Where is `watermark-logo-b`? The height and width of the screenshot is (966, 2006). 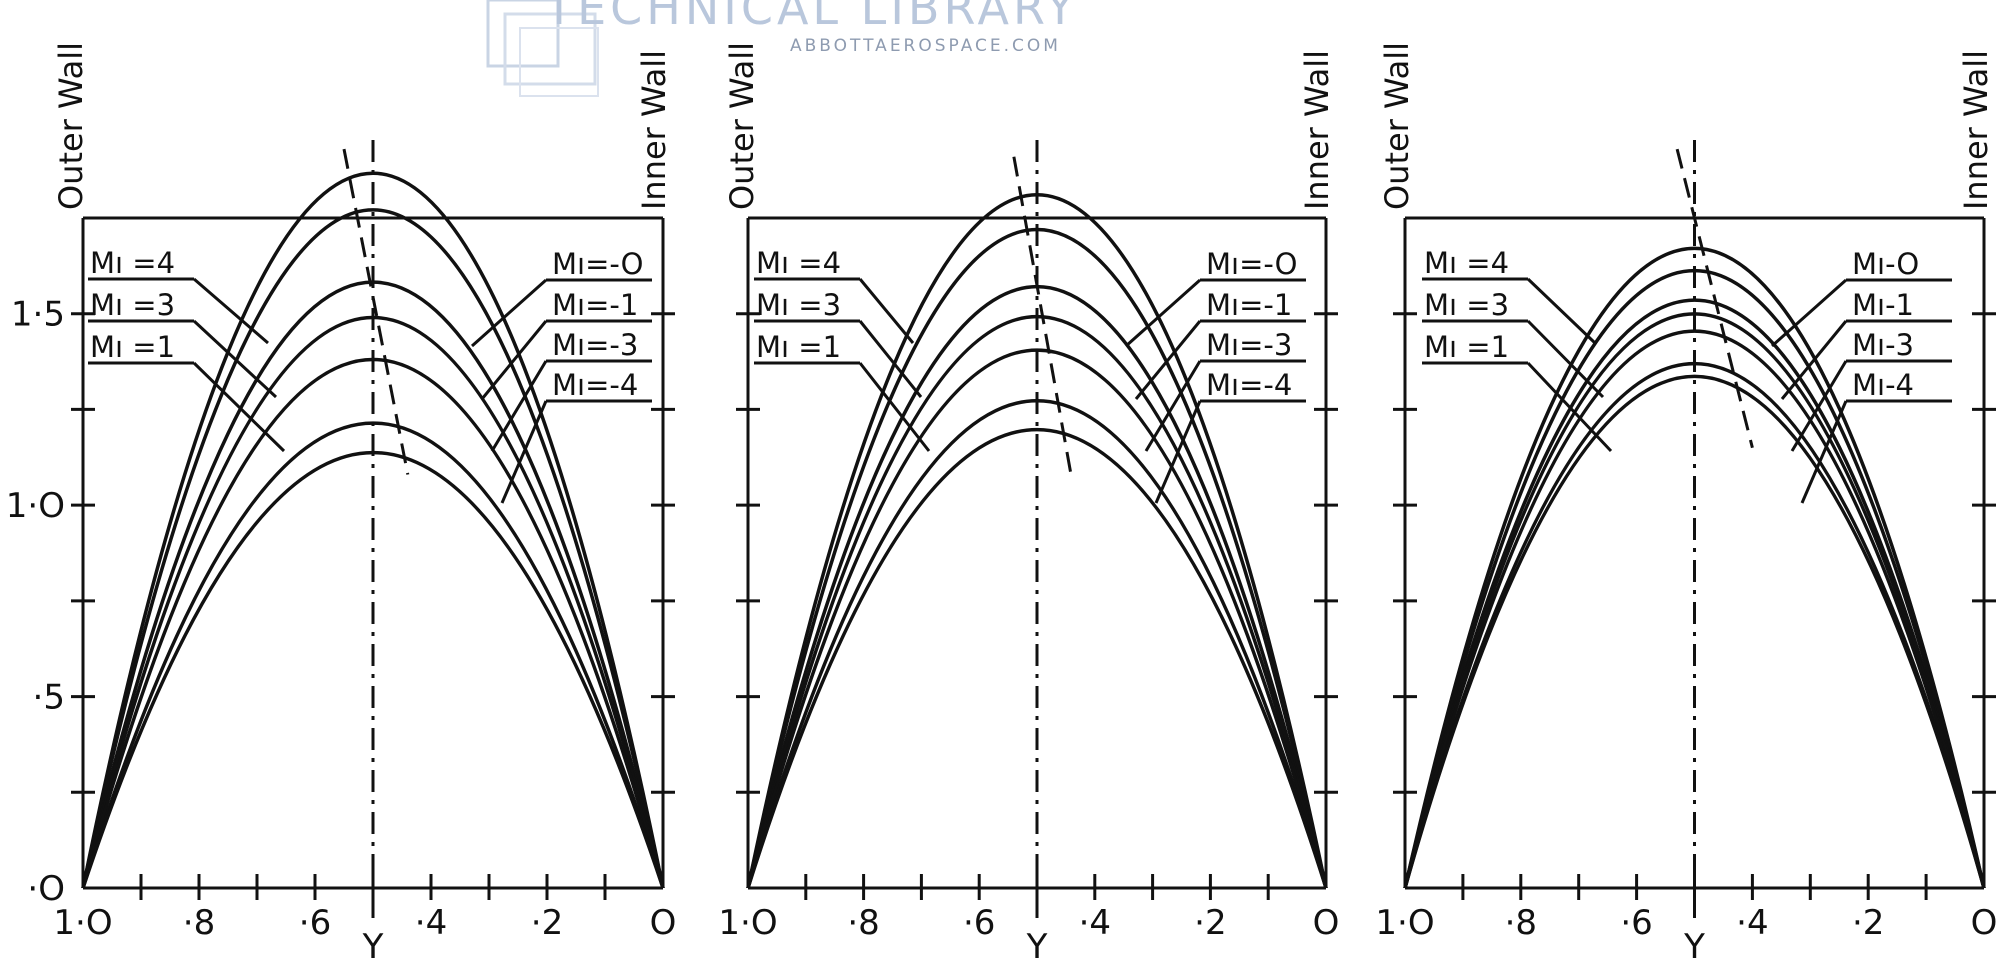
watermark-logo-b is located at coordinates (550, 49).